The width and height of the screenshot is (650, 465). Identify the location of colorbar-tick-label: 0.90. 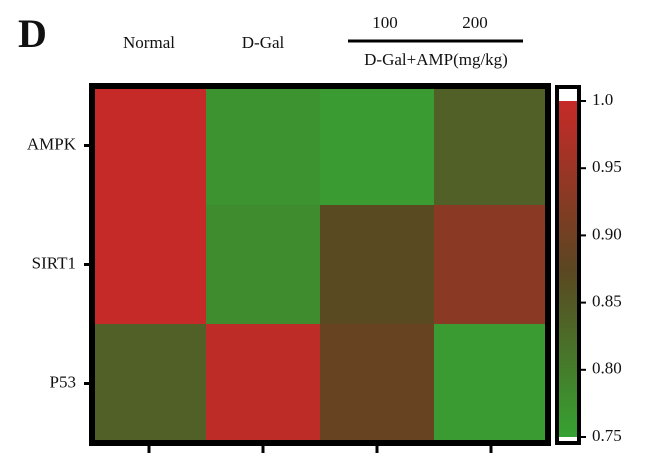
(607, 233).